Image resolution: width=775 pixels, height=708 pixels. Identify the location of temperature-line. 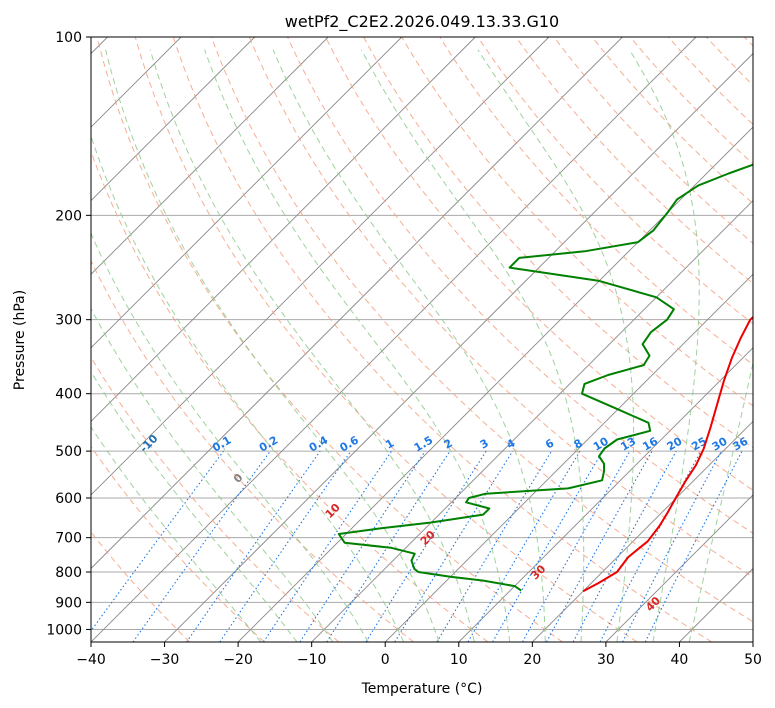
(667, 454).